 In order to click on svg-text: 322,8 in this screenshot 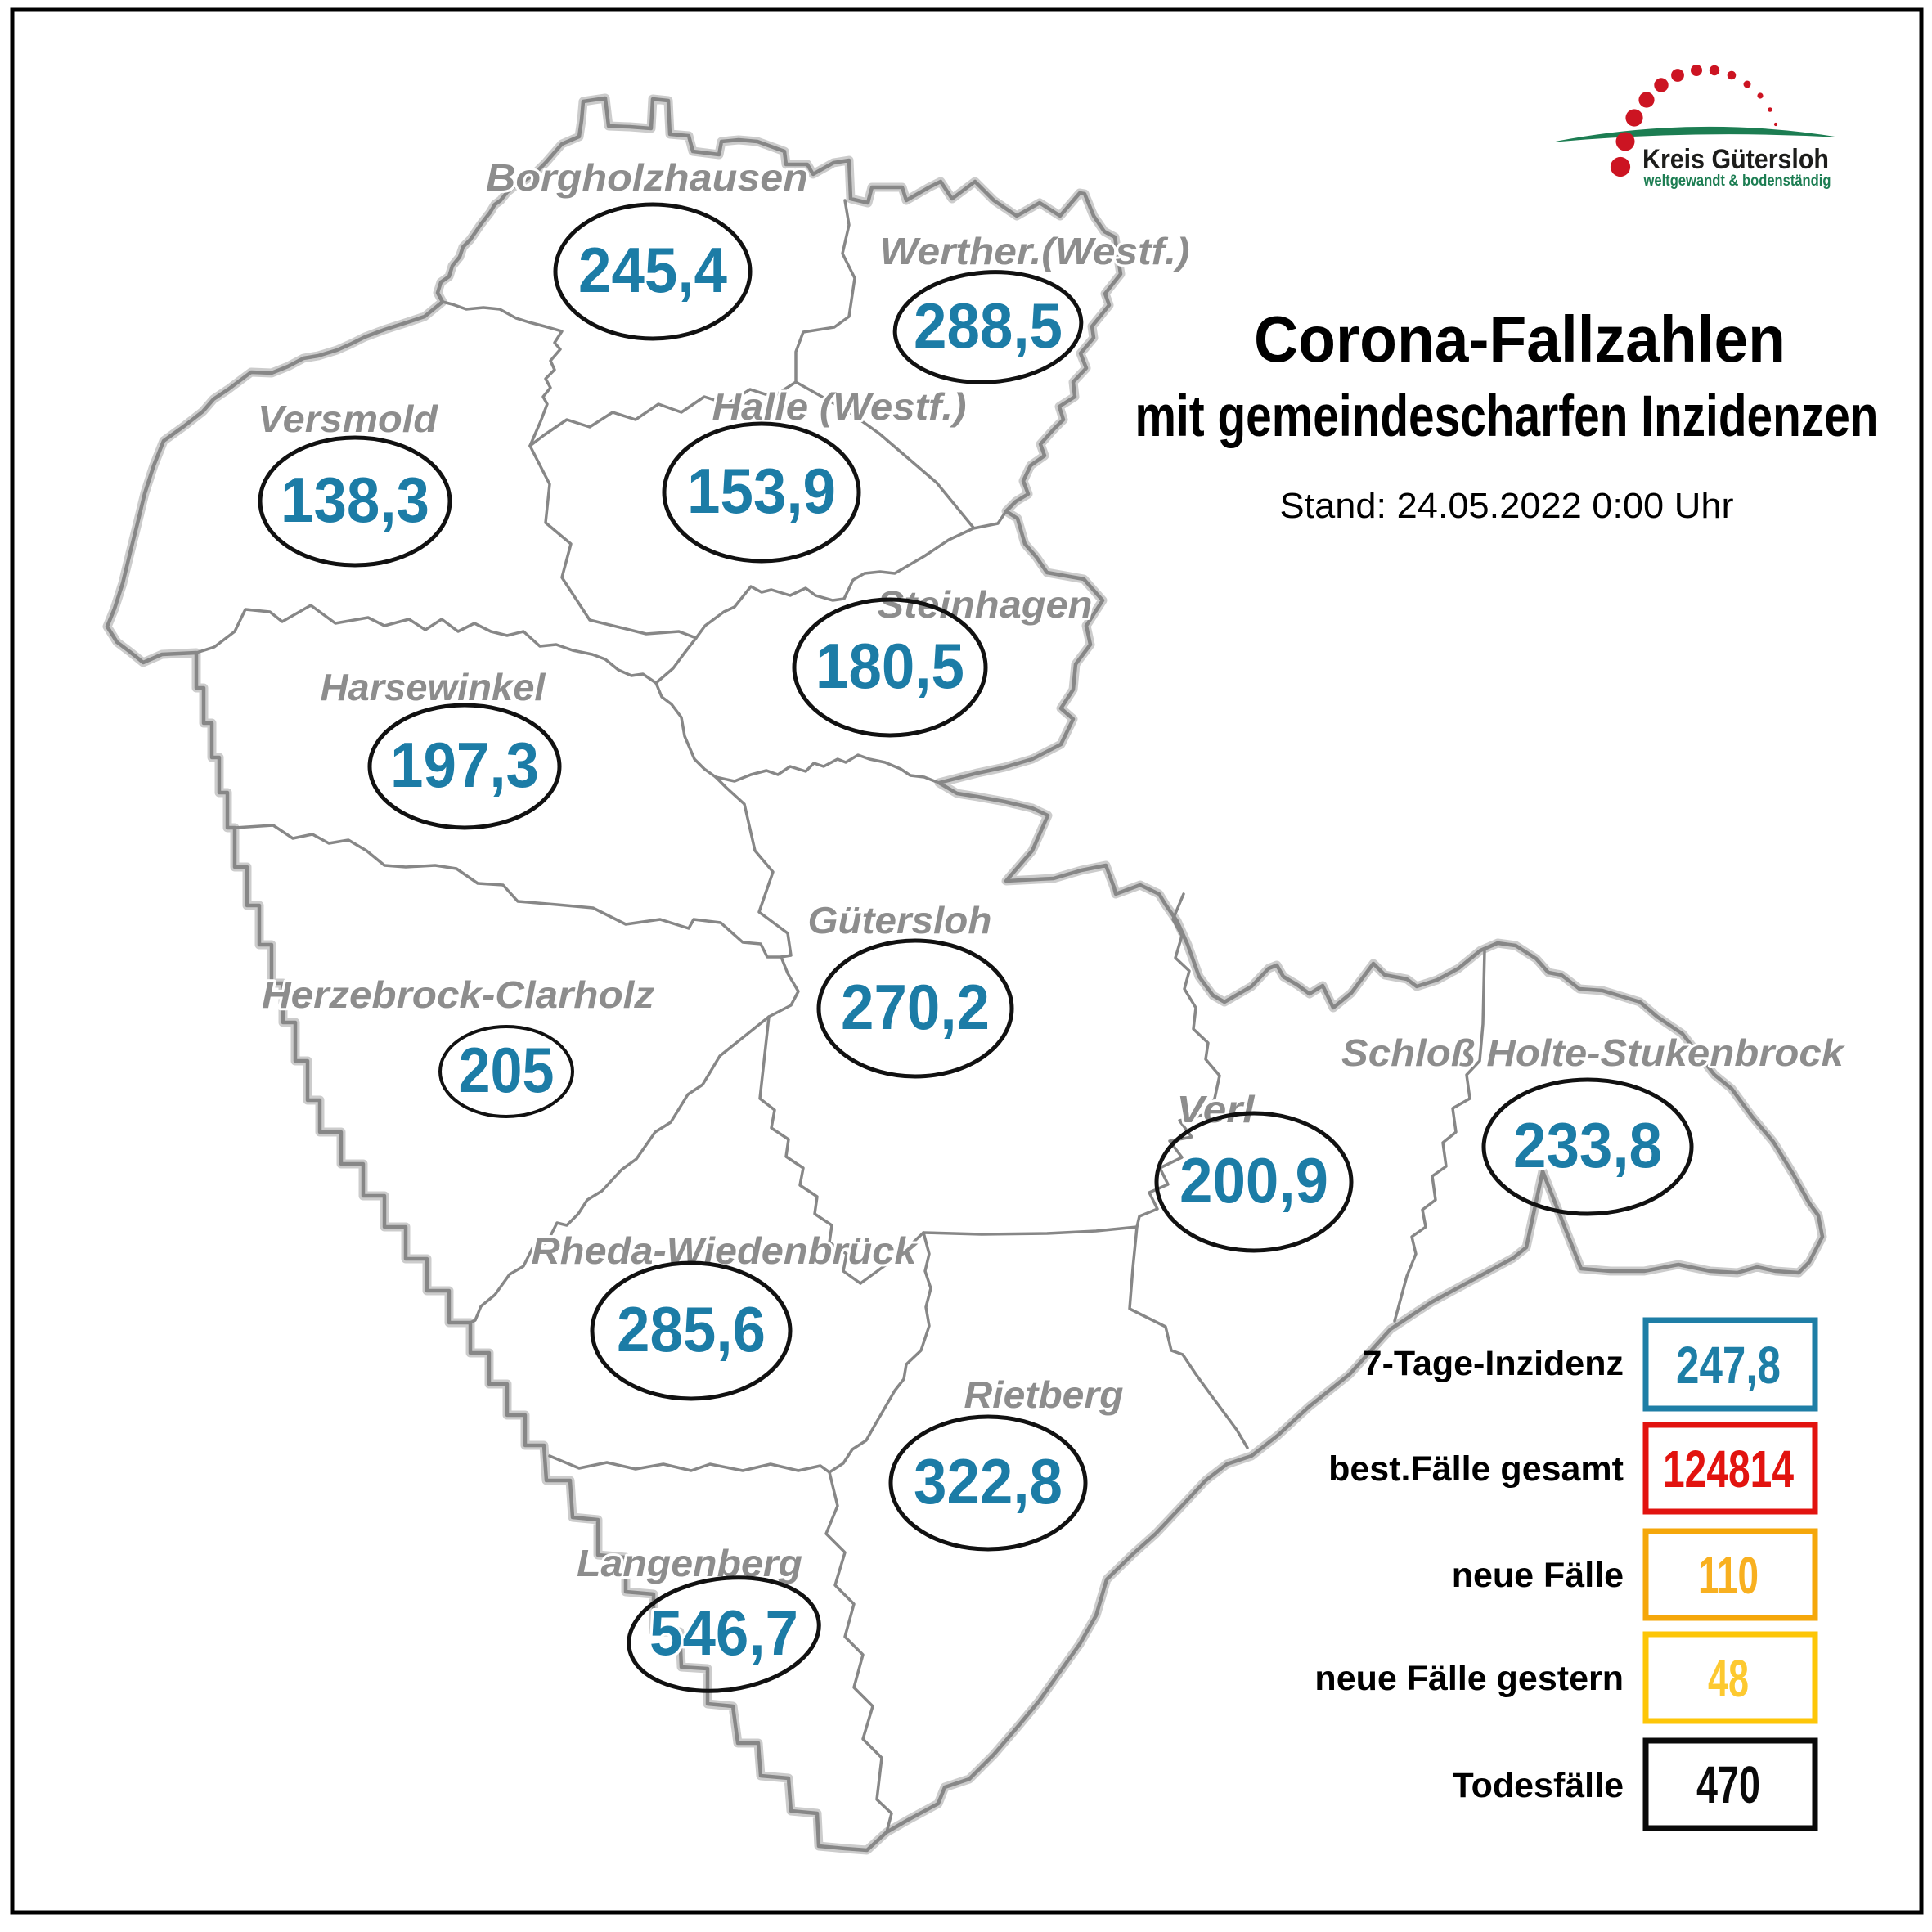, I will do `click(988, 1481)`.